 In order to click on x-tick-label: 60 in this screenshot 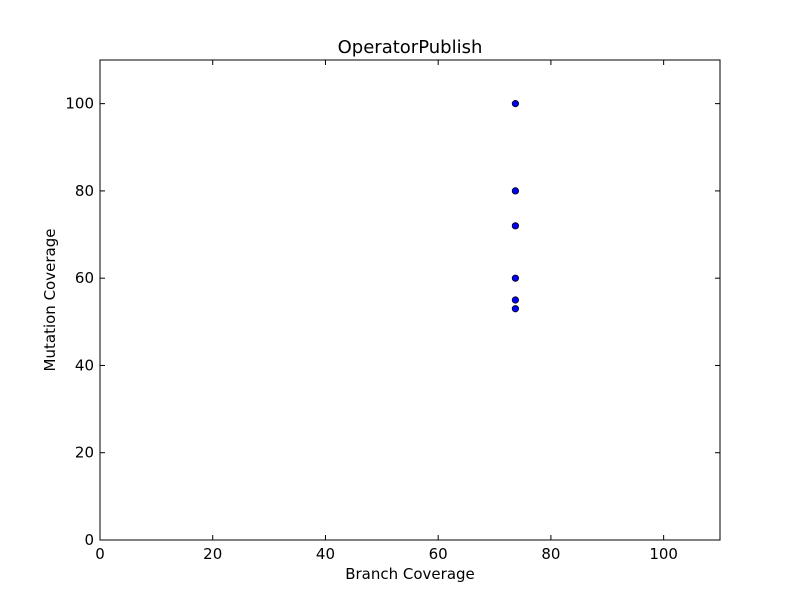, I will do `click(438, 554)`.